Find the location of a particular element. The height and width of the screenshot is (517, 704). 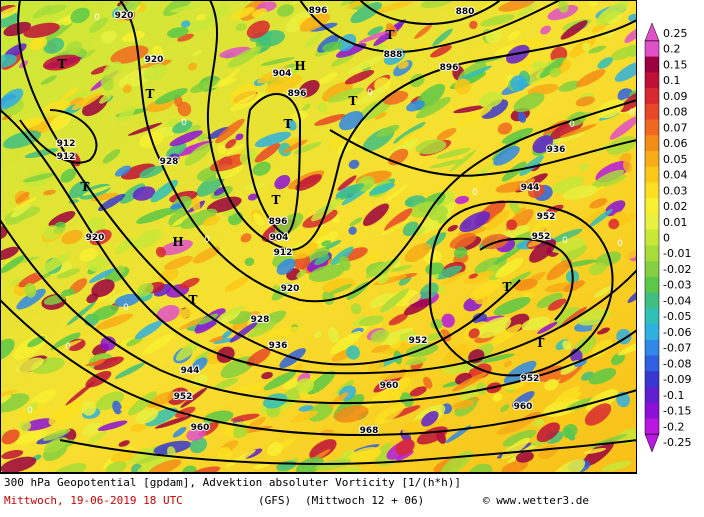

contour-label: 968 is located at coordinates (369, 431).